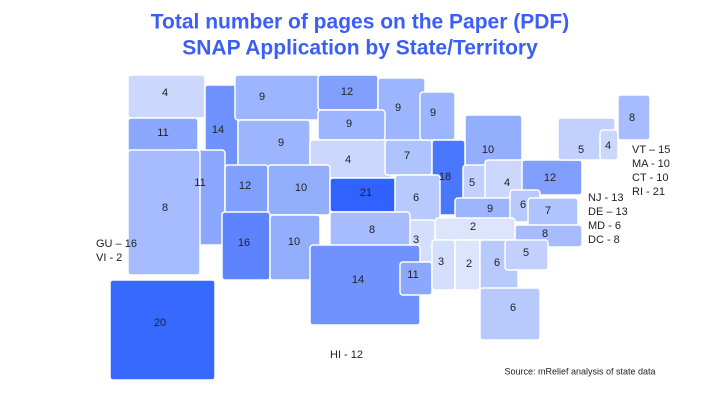  I want to click on callout: CT - 10, so click(650, 178).